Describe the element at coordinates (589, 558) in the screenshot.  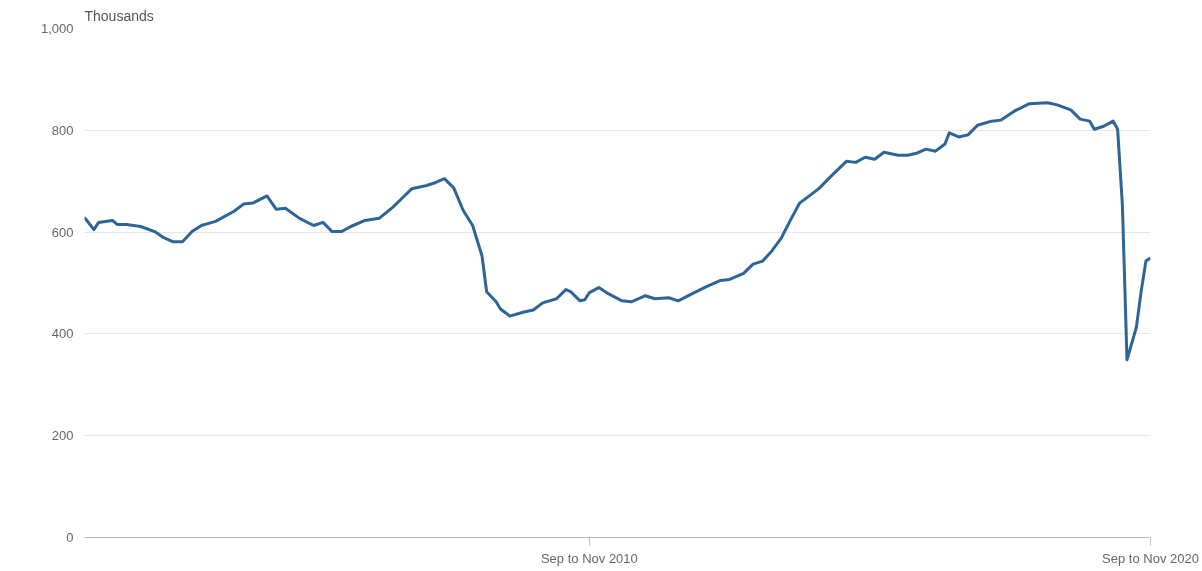
I see `x-tick-label: Sep to Nov 2010` at that location.